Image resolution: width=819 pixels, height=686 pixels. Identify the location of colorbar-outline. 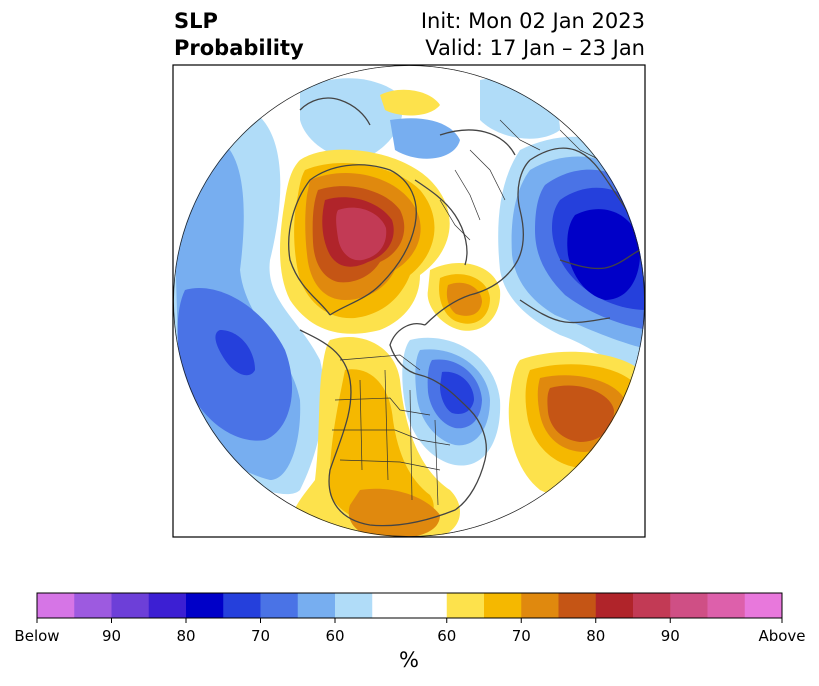
(409, 605).